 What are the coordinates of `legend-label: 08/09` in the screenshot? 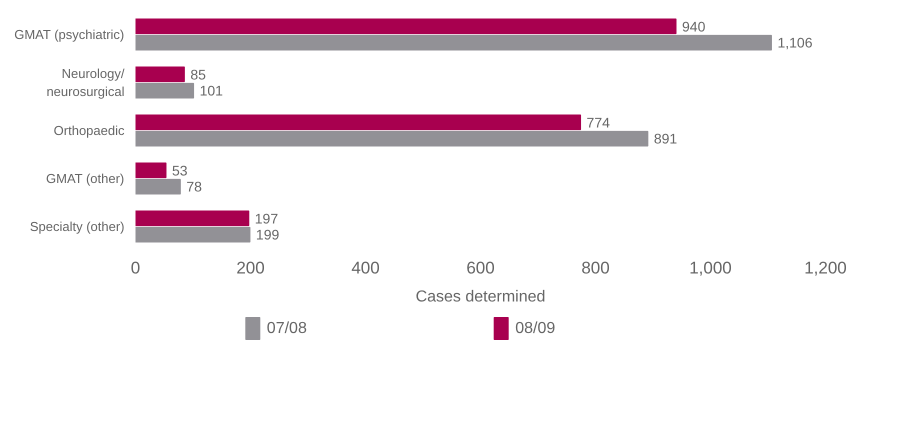 It's located at (535, 328).